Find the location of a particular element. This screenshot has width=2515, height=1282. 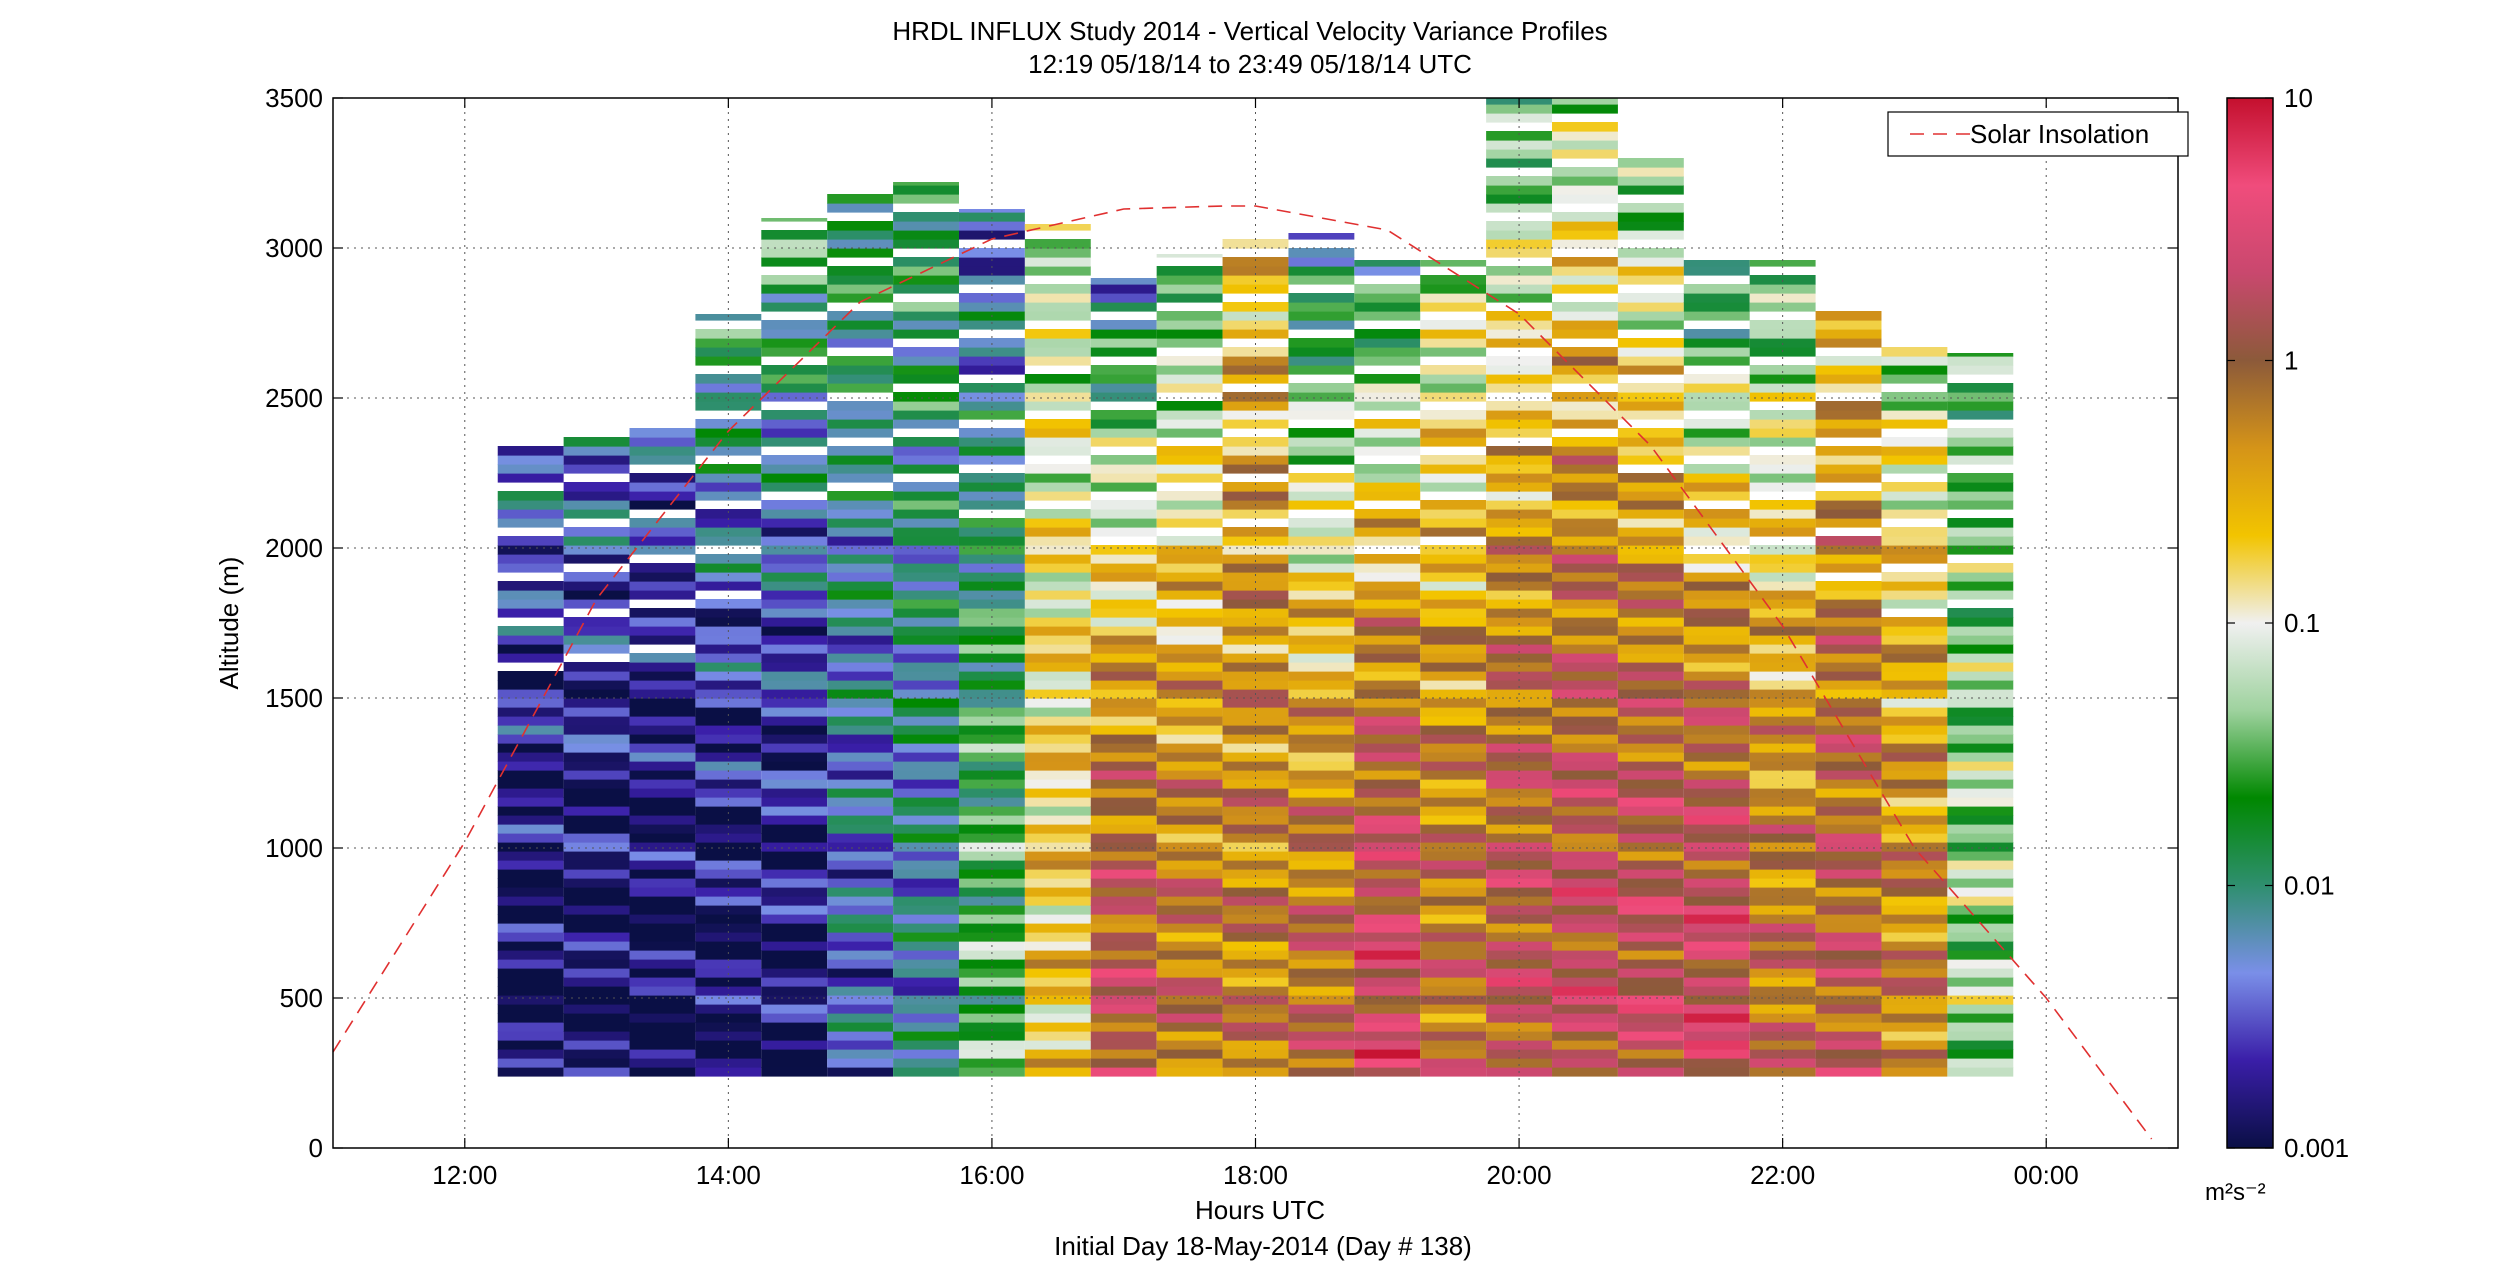

variance-profile is located at coordinates (530, 761).